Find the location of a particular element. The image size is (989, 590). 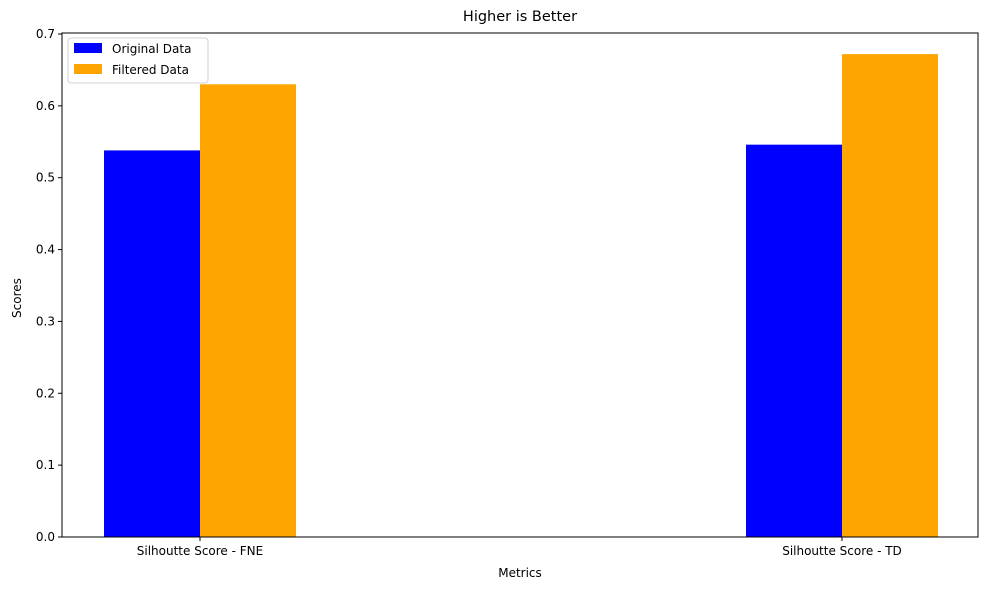

y-tick-label: 0.0 is located at coordinates (45, 537).